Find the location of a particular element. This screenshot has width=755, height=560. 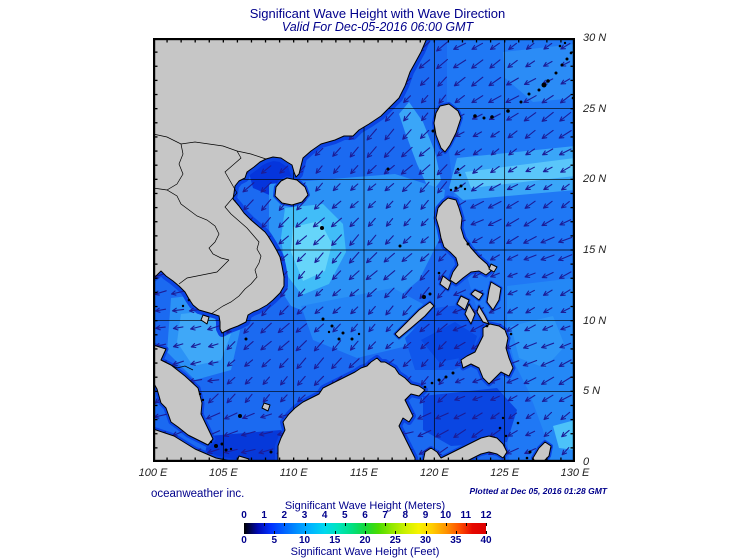

colorbar-feet-tick: 25 is located at coordinates (395, 540).